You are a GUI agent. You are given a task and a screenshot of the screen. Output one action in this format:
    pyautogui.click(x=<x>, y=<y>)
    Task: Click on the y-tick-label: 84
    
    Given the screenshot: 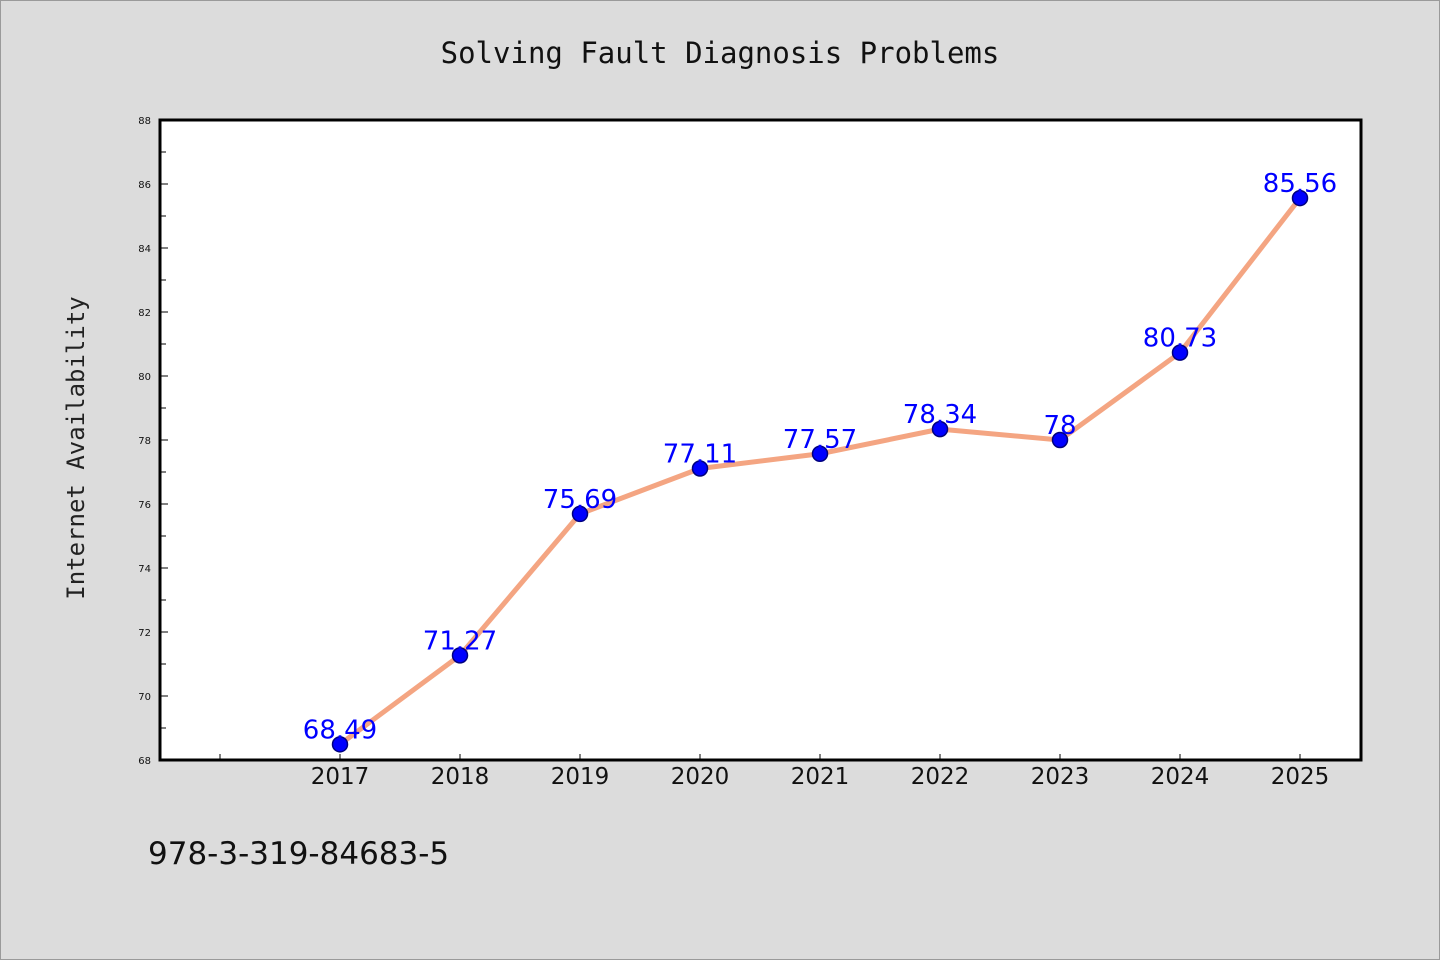 What is the action you would take?
    pyautogui.click(x=144, y=249)
    